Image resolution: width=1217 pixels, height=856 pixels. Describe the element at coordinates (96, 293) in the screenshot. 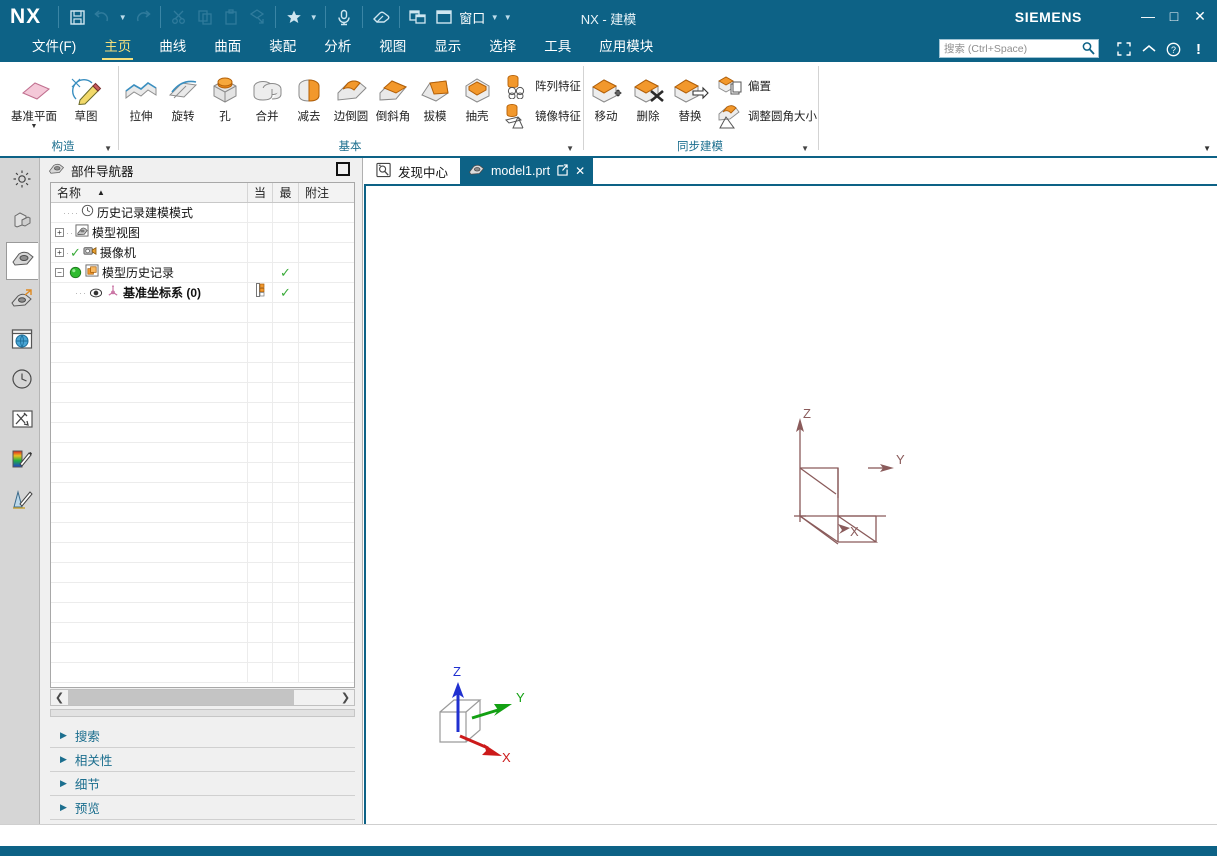

I see `visibility-eye-icon` at that location.